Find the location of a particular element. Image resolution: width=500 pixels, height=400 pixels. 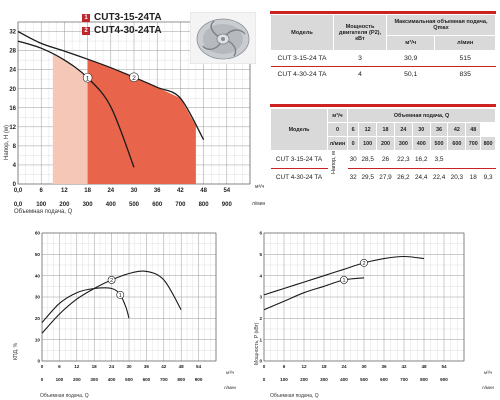

impeller-image is located at coordinates (223, 38).